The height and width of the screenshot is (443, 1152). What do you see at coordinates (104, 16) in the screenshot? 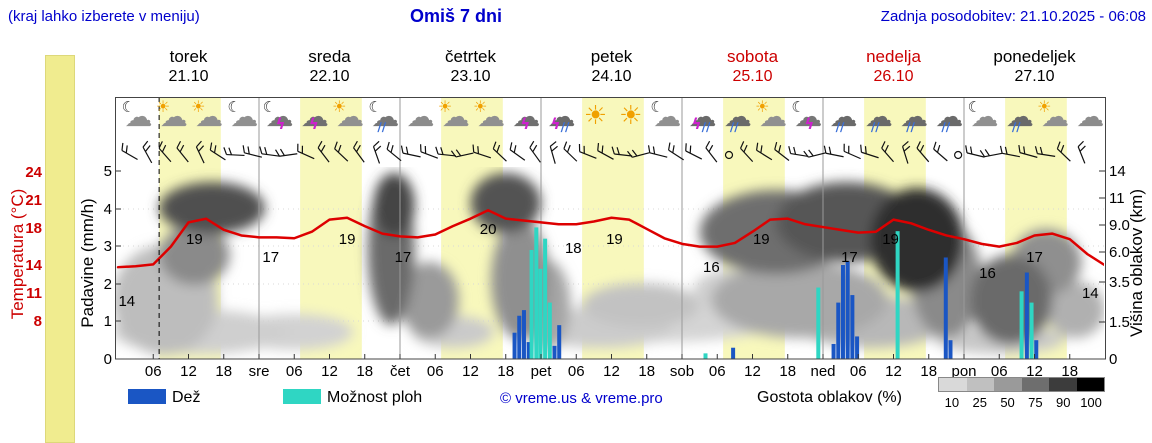
I see `location-menu-hint: (kraj lahko izberete v meniju)` at bounding box center [104, 16].